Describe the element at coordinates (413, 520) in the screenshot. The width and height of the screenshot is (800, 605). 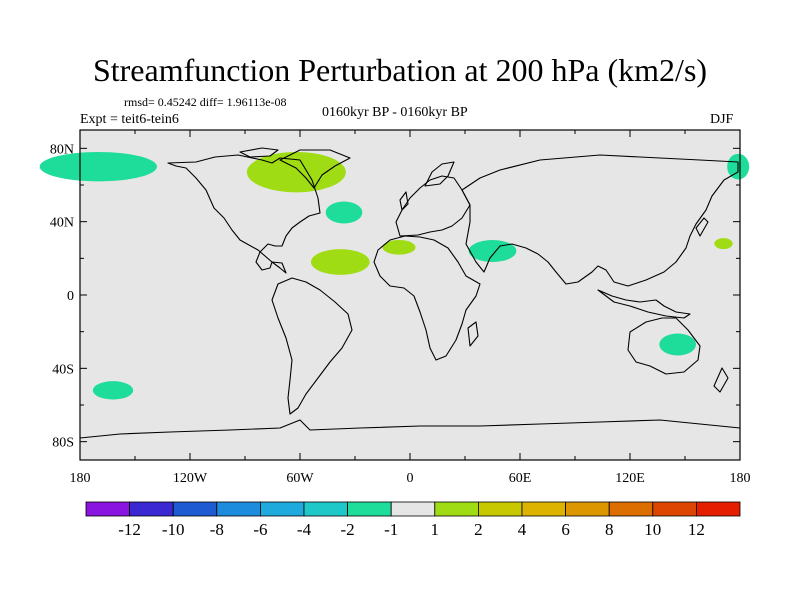
I see `colorbar: -12 -10 -8 -6 -4 -2 -1 1 2 4 6 8 10 12` at that location.